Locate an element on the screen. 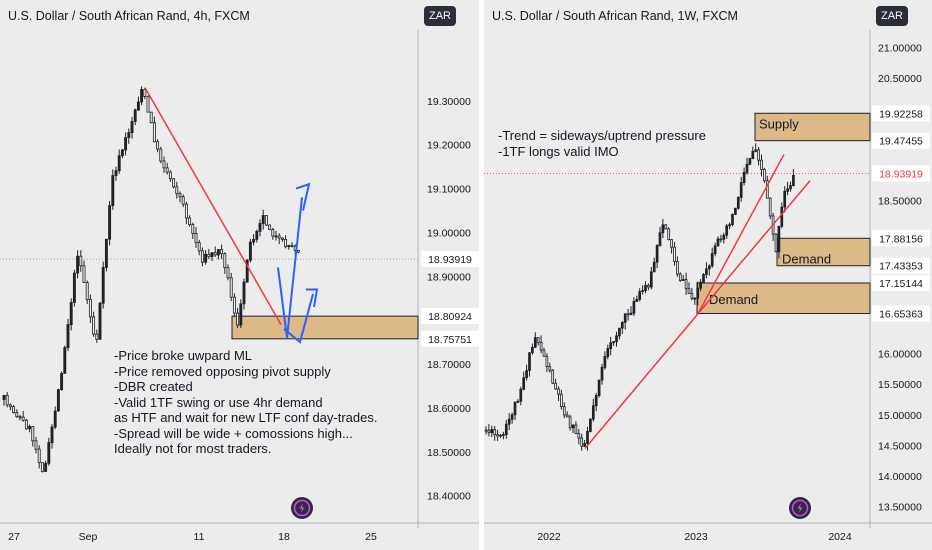 Image resolution: width=932 pixels, height=550 pixels. currency-button-1w: ZAR is located at coordinates (892, 16).